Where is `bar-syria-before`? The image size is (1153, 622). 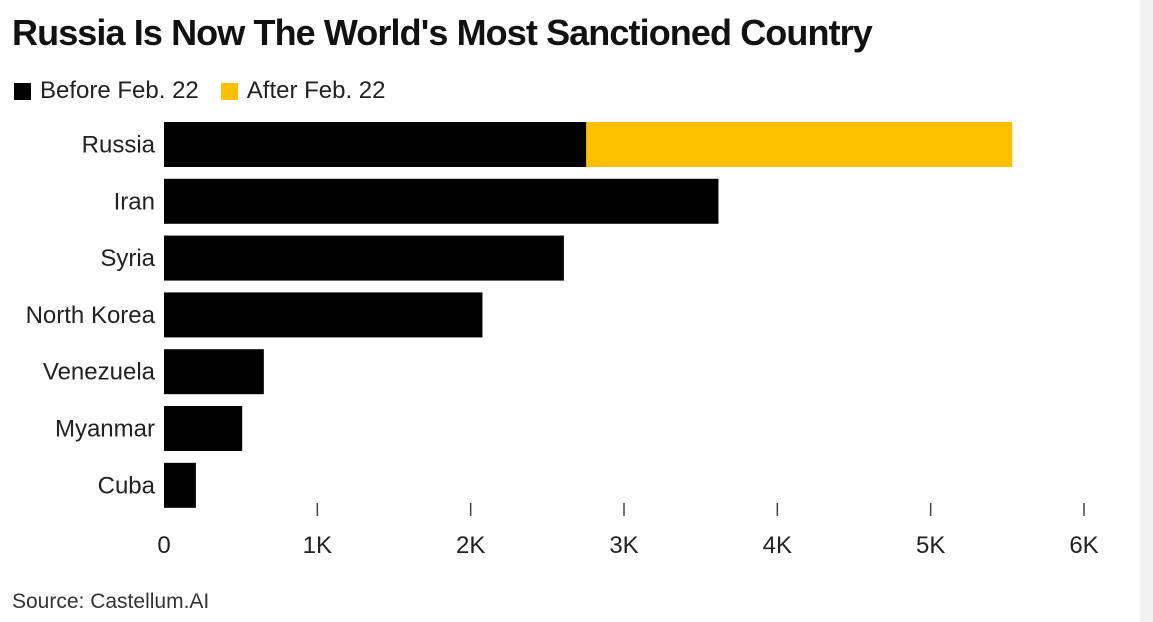
bar-syria-before is located at coordinates (364, 258).